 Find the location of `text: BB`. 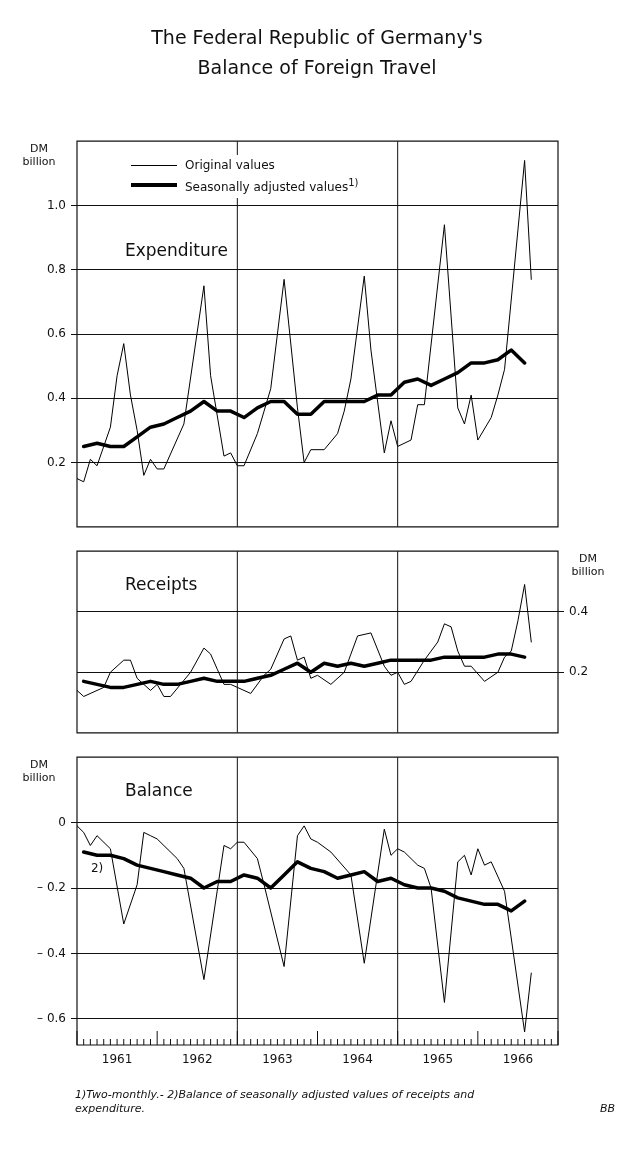

text: BB is located at coordinates (607, 1109).